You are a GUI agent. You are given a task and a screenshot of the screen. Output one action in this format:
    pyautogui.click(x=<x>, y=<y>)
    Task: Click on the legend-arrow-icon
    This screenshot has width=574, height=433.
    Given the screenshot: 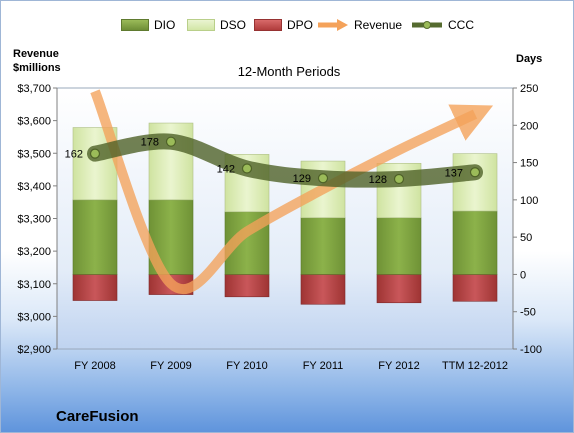 What is the action you would take?
    pyautogui.click(x=333, y=25)
    